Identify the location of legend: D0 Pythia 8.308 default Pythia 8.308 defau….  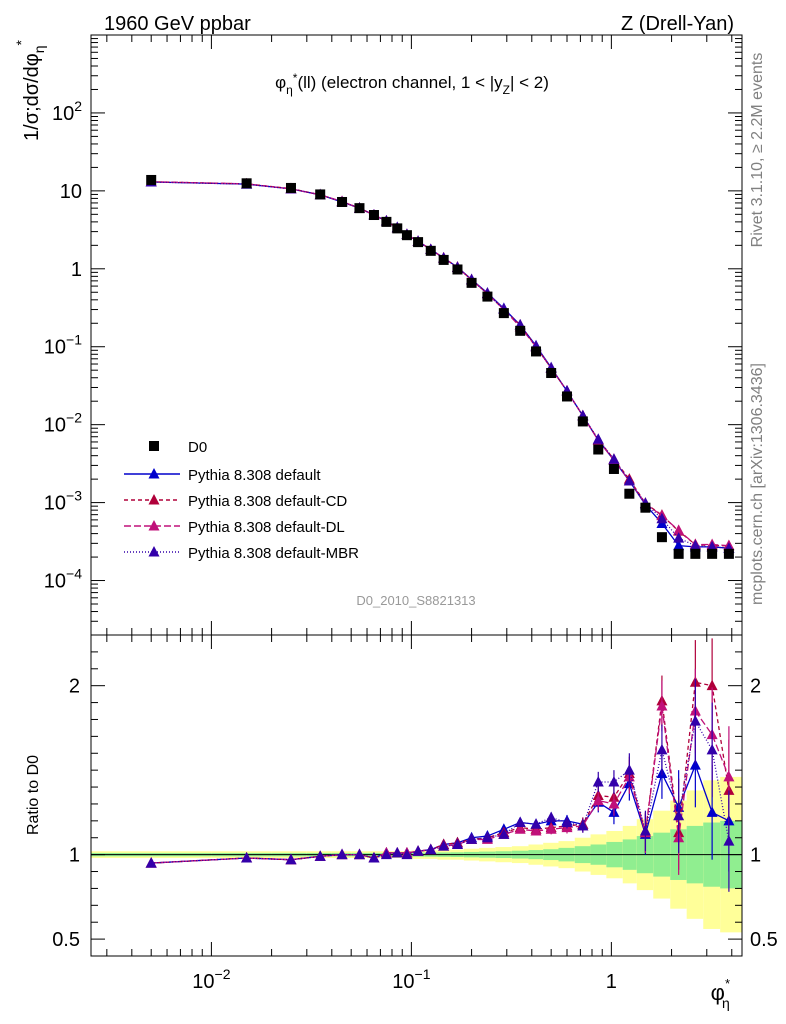
(241, 500).